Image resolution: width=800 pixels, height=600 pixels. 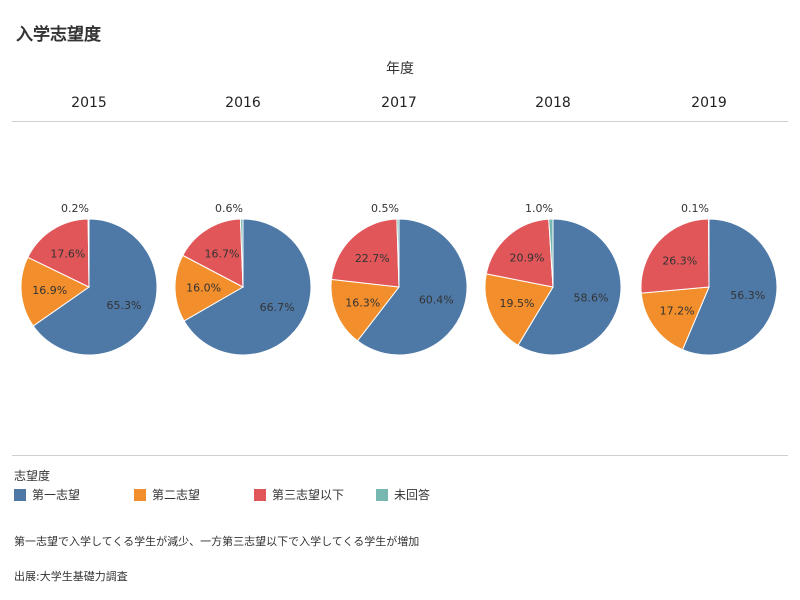 I want to click on slice-label-2016-0: 66.7%, so click(x=277, y=307).